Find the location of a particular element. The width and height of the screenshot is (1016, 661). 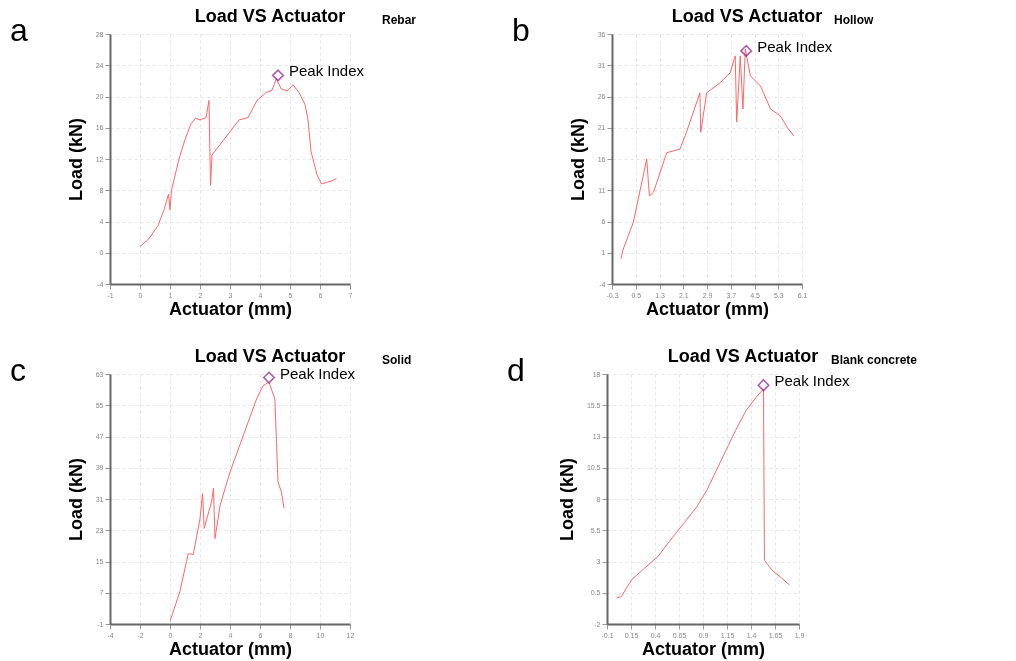

text: Solid is located at coordinates (397, 360).